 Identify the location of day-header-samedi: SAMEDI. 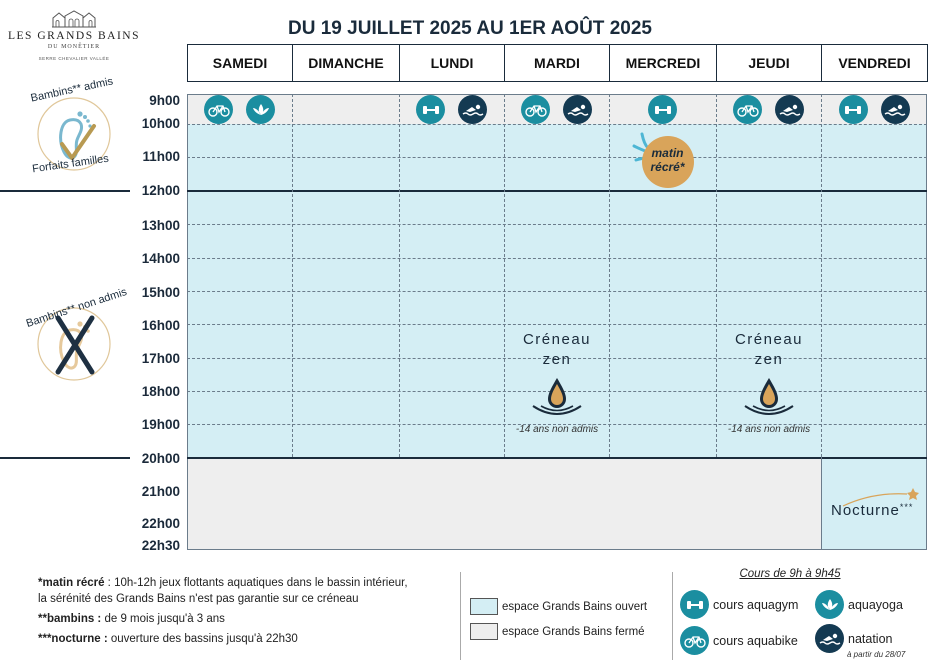
(240, 63).